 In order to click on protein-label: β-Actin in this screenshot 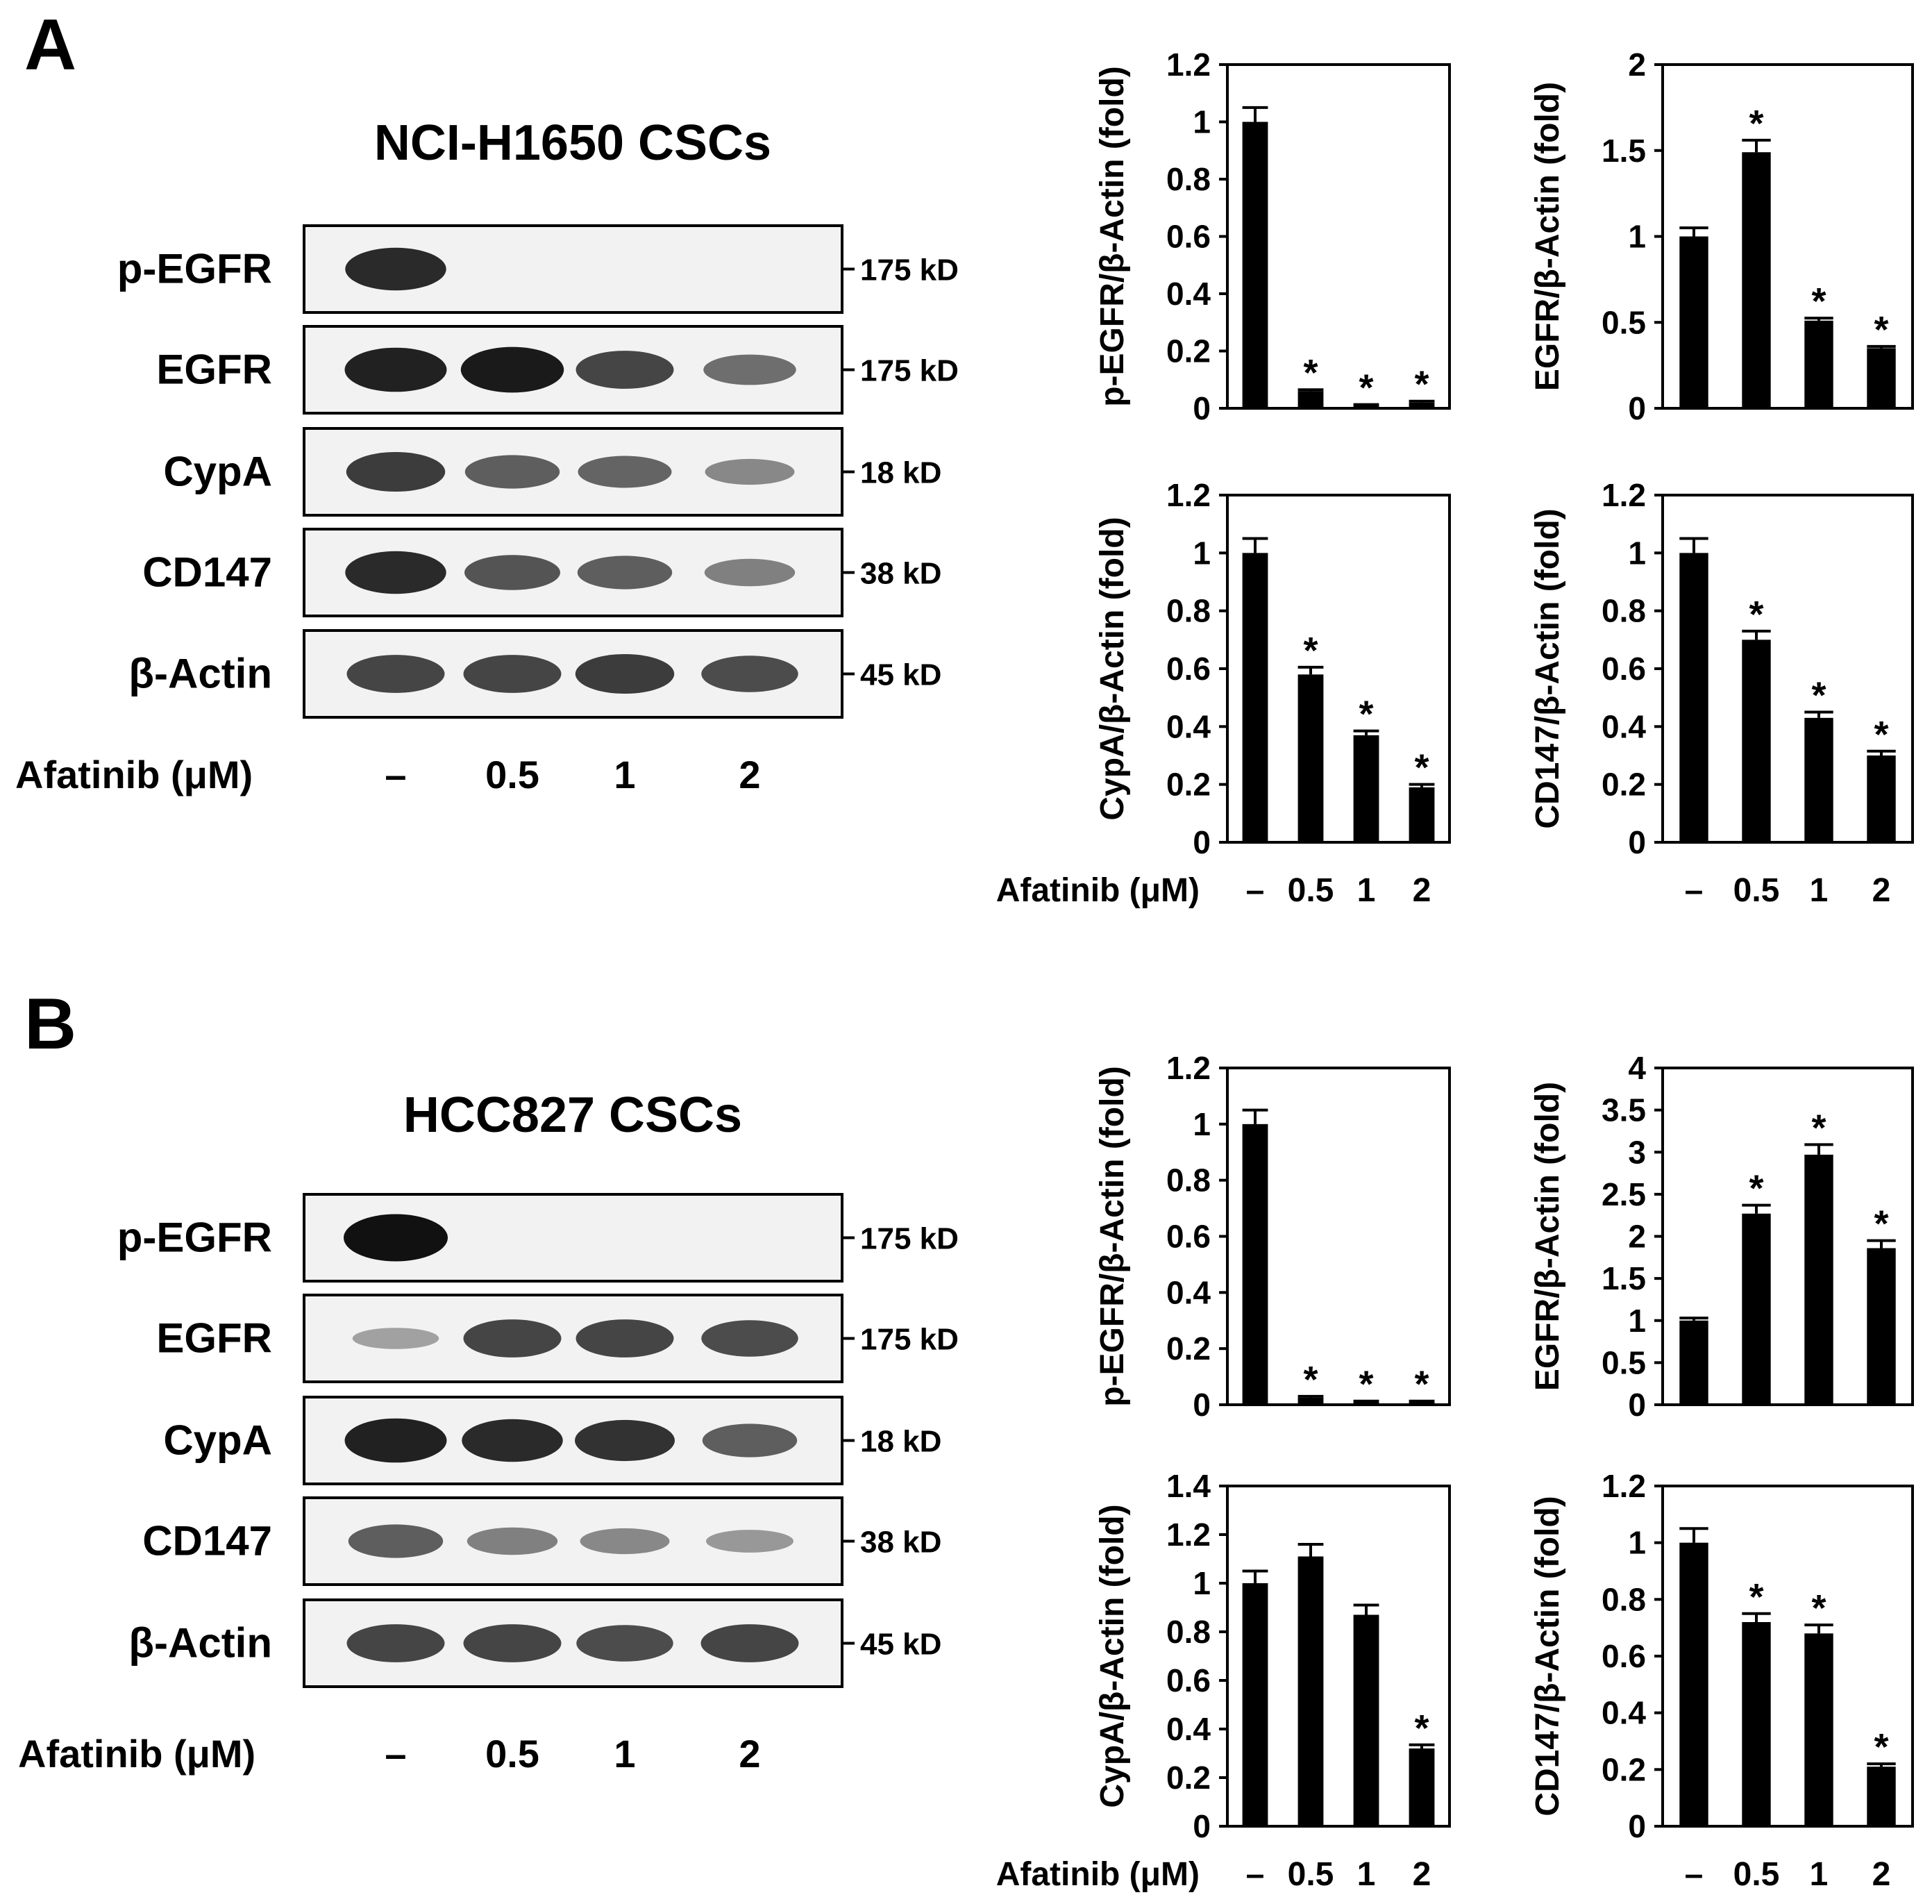, I will do `click(200, 674)`.